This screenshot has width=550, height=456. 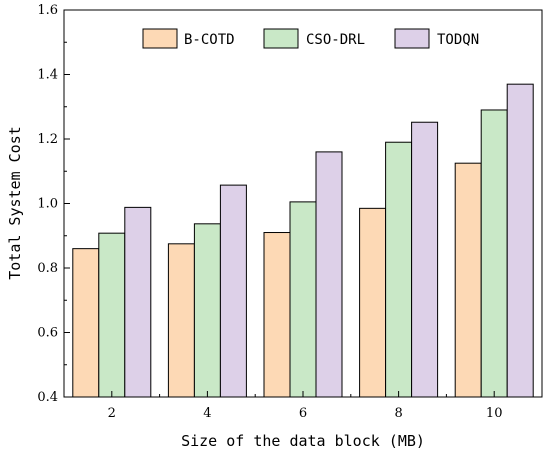 I want to click on legend-swatch-cso-drl, so click(x=281, y=38).